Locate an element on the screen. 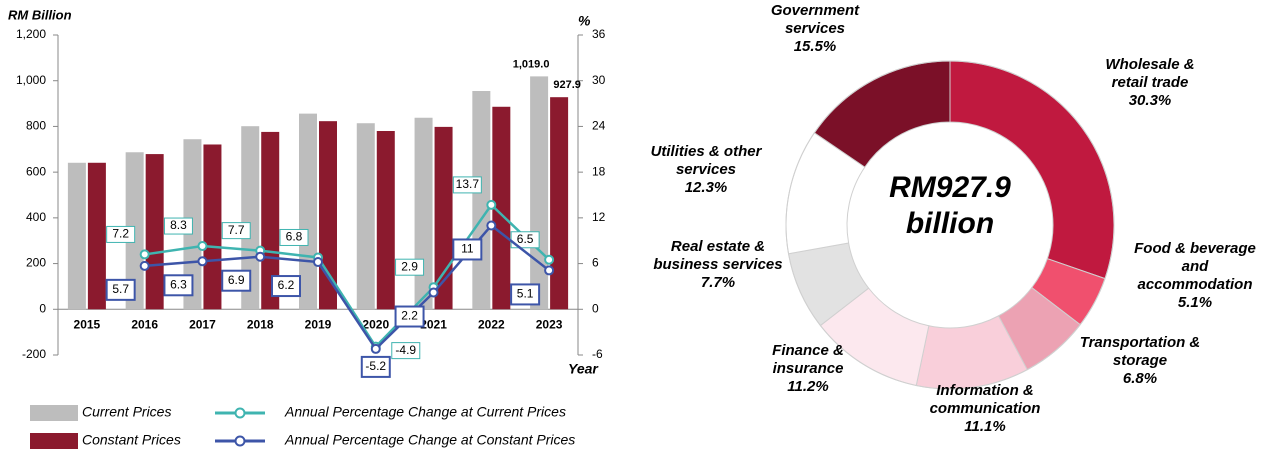 The image size is (1262, 454). donut-label: Food & beverage and accommodation is located at coordinates (1195, 266).